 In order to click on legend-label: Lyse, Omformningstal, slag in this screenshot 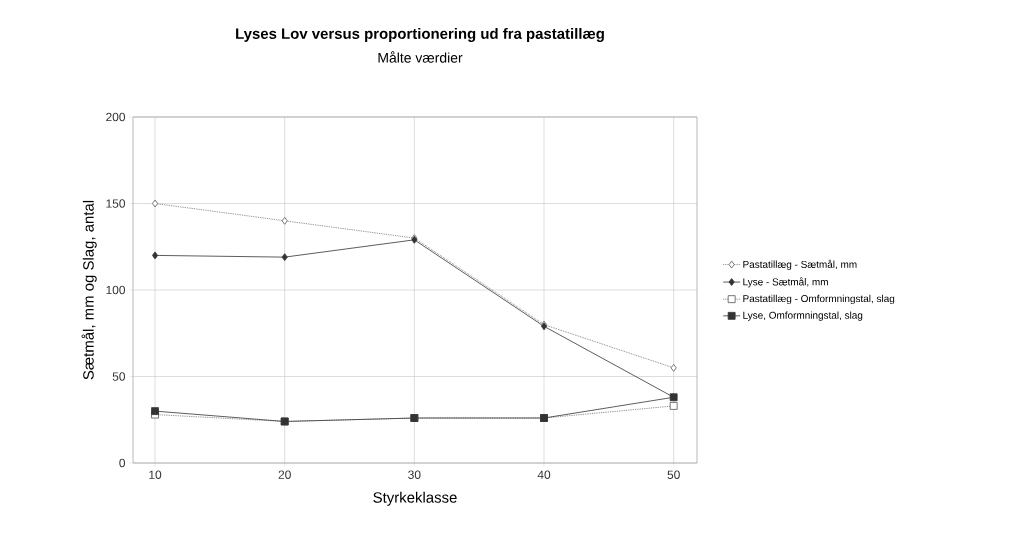, I will do `click(803, 316)`.